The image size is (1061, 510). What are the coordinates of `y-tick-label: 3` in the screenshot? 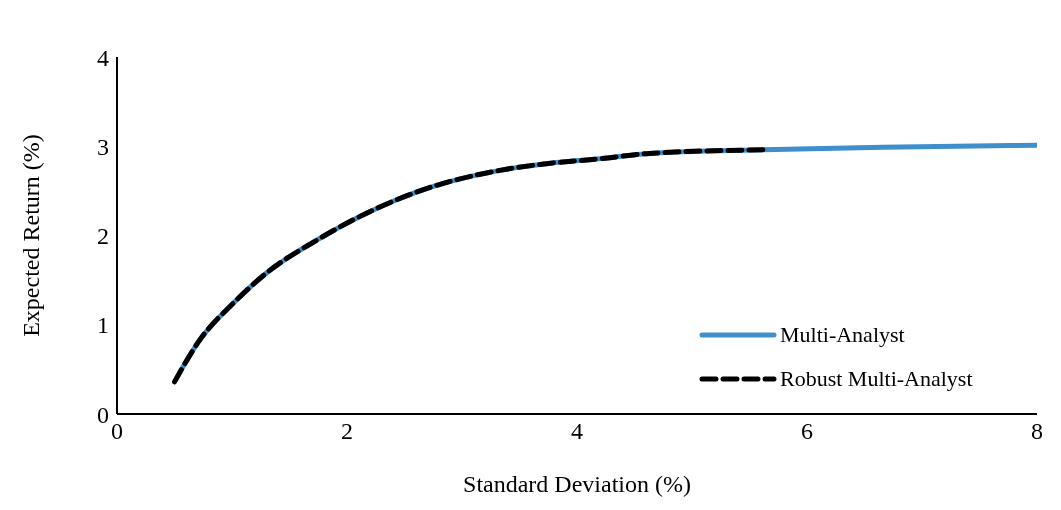 It's located at (103, 146).